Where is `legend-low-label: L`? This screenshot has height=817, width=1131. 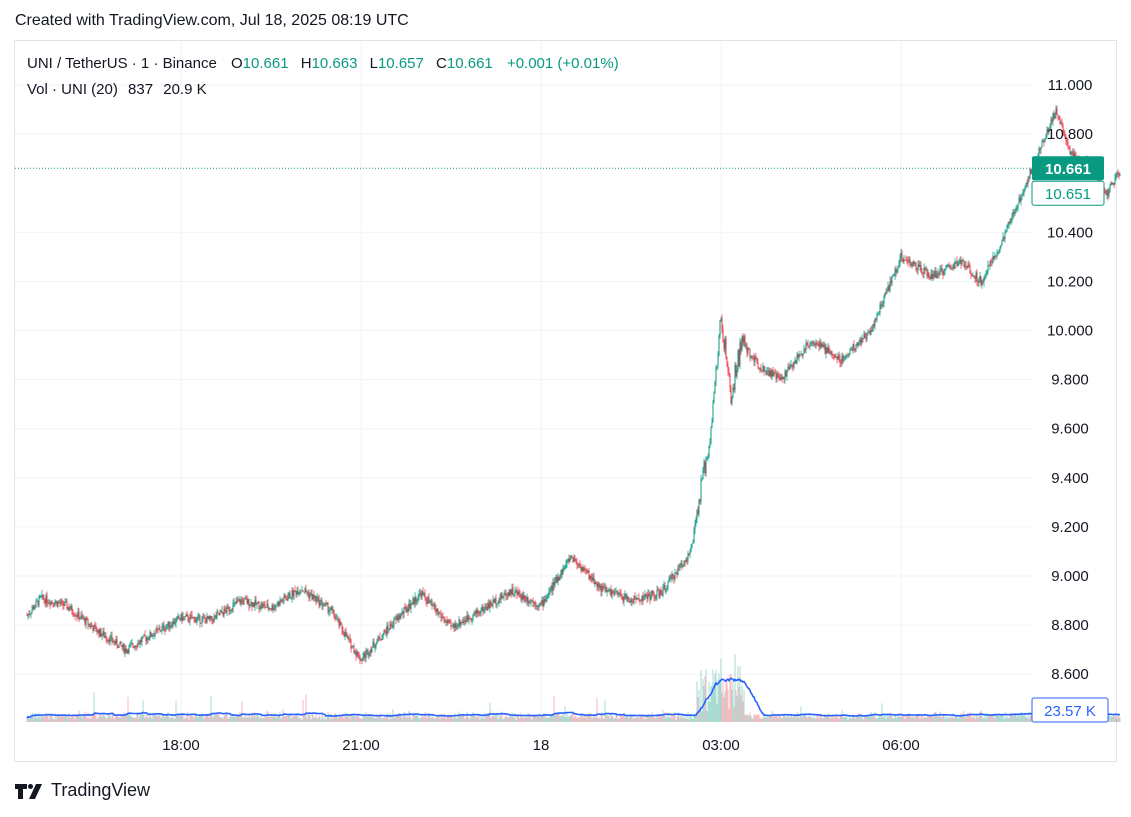 legend-low-label: L is located at coordinates (373, 63).